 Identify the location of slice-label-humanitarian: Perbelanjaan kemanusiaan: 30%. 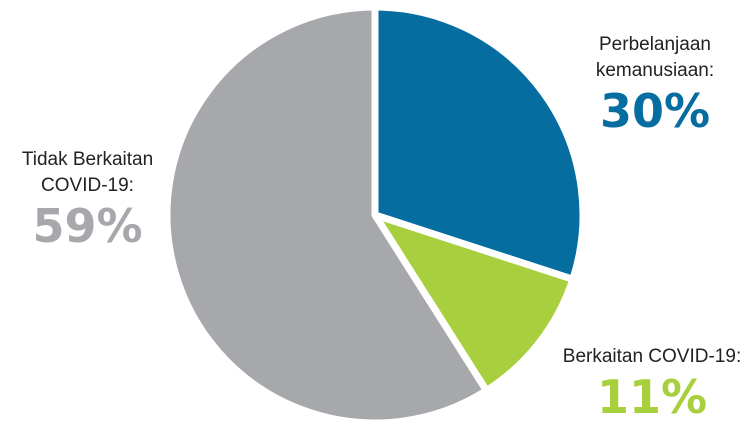
(655, 85).